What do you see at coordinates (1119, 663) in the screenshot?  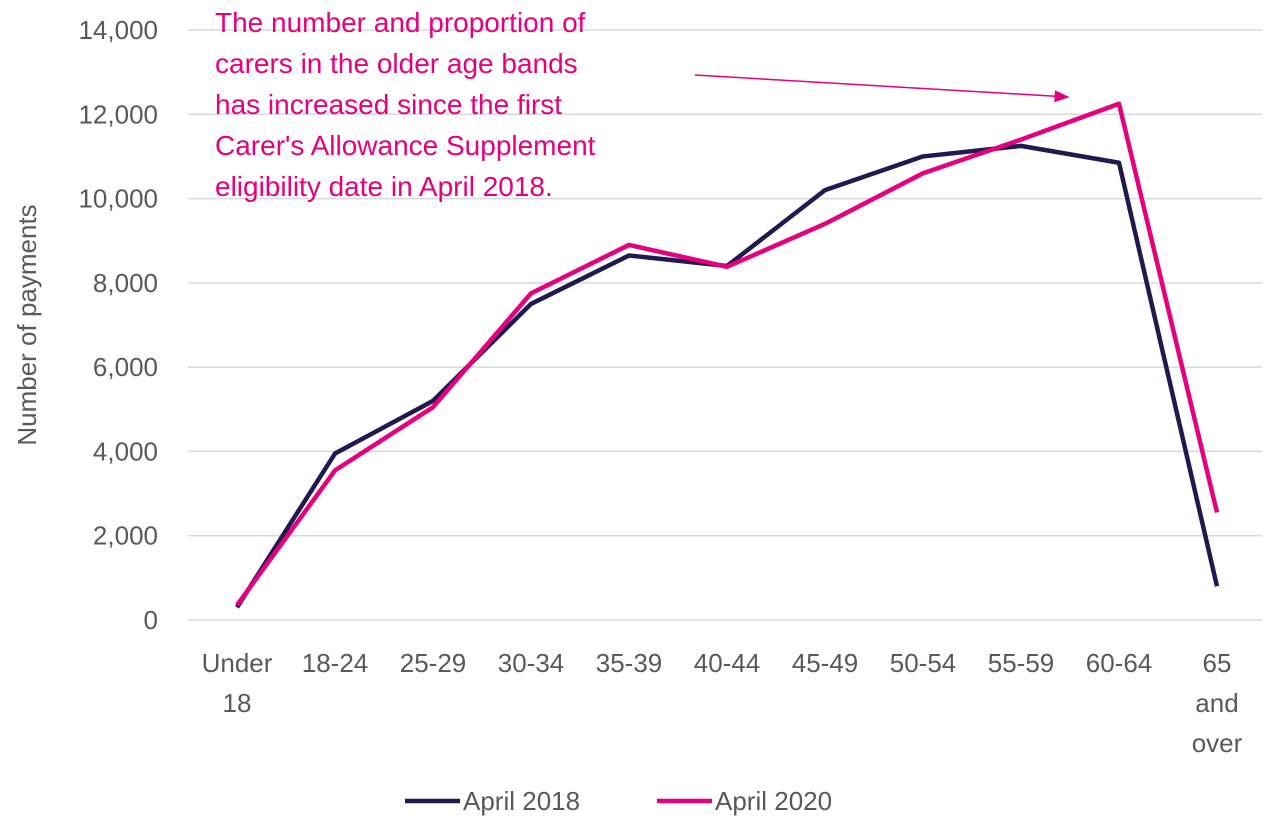 I see `x-tick-label: 60-64` at bounding box center [1119, 663].